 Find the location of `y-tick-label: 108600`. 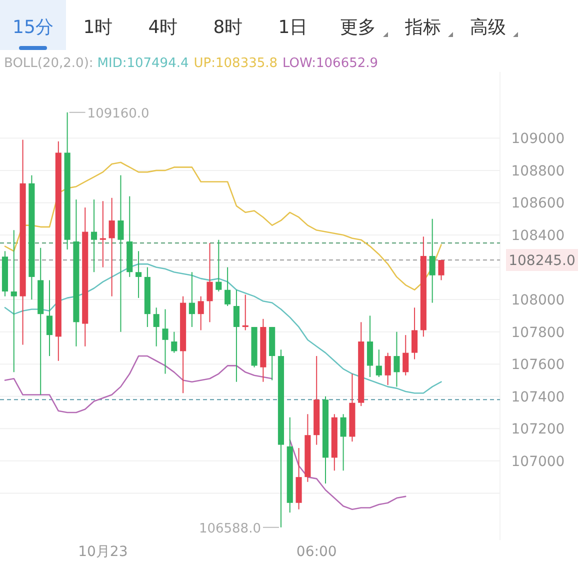

y-tick-label: 108600 is located at coordinates (538, 204).